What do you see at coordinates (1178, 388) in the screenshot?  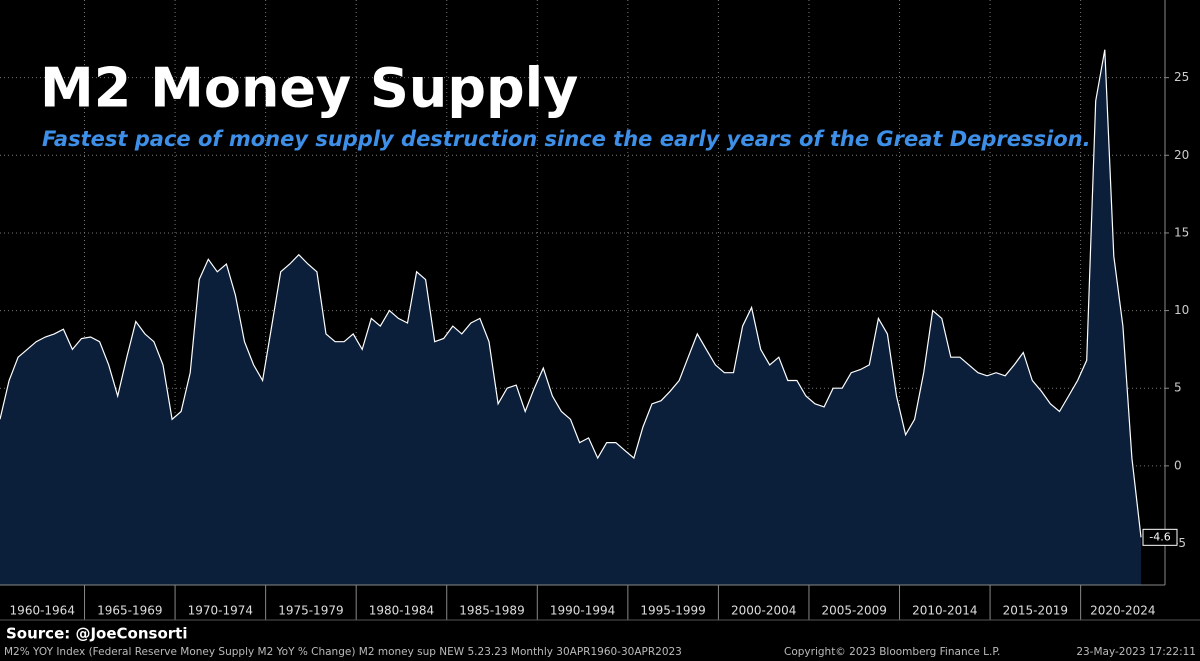 I see `y-tick-label: 5` at bounding box center [1178, 388].